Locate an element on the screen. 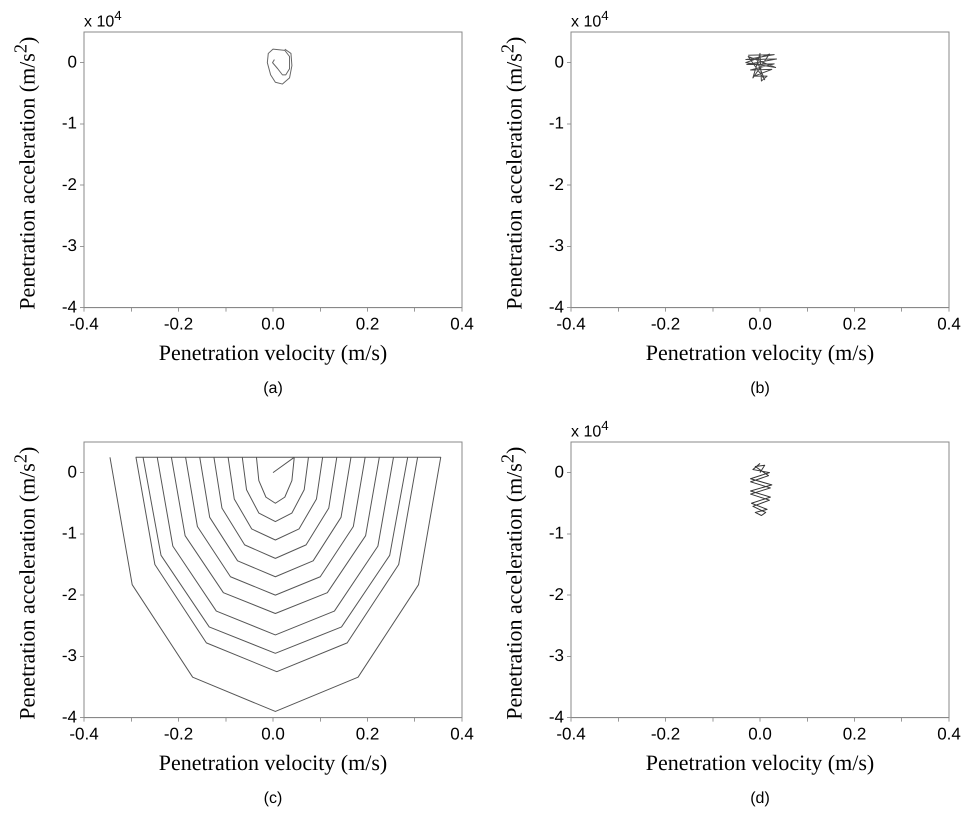  text: (b) is located at coordinates (760, 389).